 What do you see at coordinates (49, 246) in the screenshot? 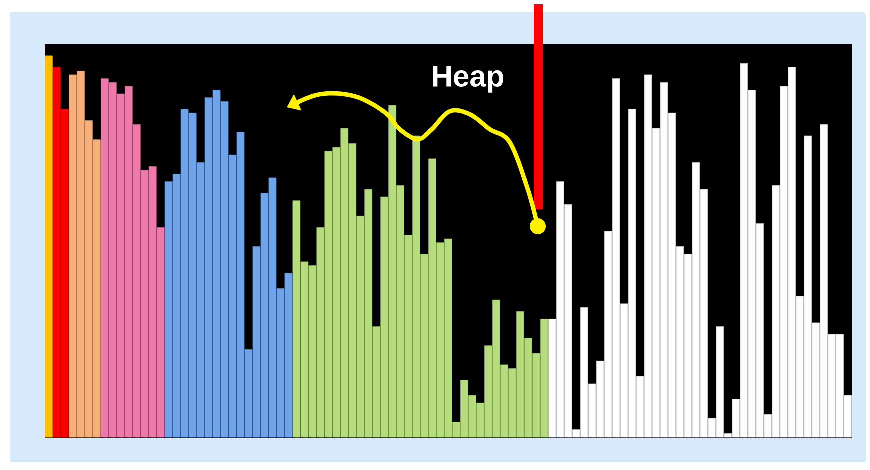
I see `bar` at bounding box center [49, 246].